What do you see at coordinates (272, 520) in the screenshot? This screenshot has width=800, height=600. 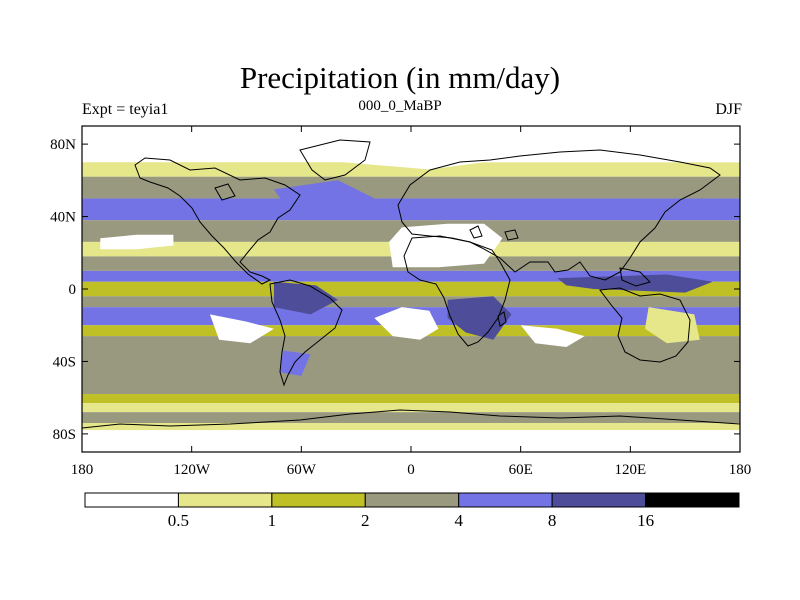 I see `colorbar-label: 1` at bounding box center [272, 520].